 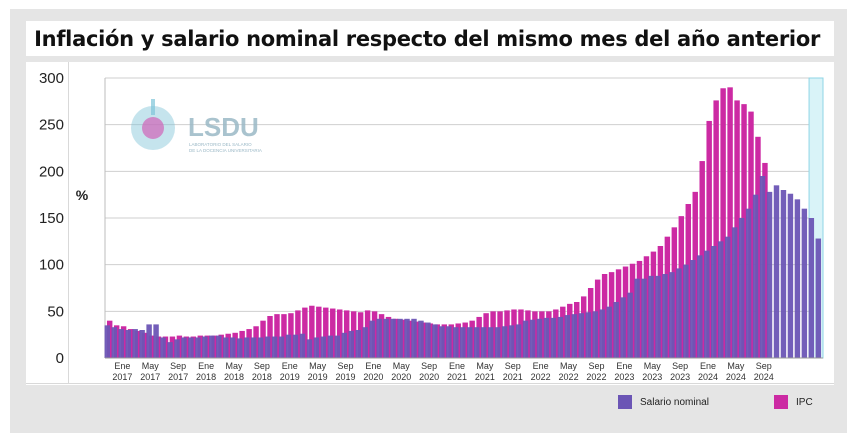 I want to click on legend-swatch-ipc, so click(x=781, y=402).